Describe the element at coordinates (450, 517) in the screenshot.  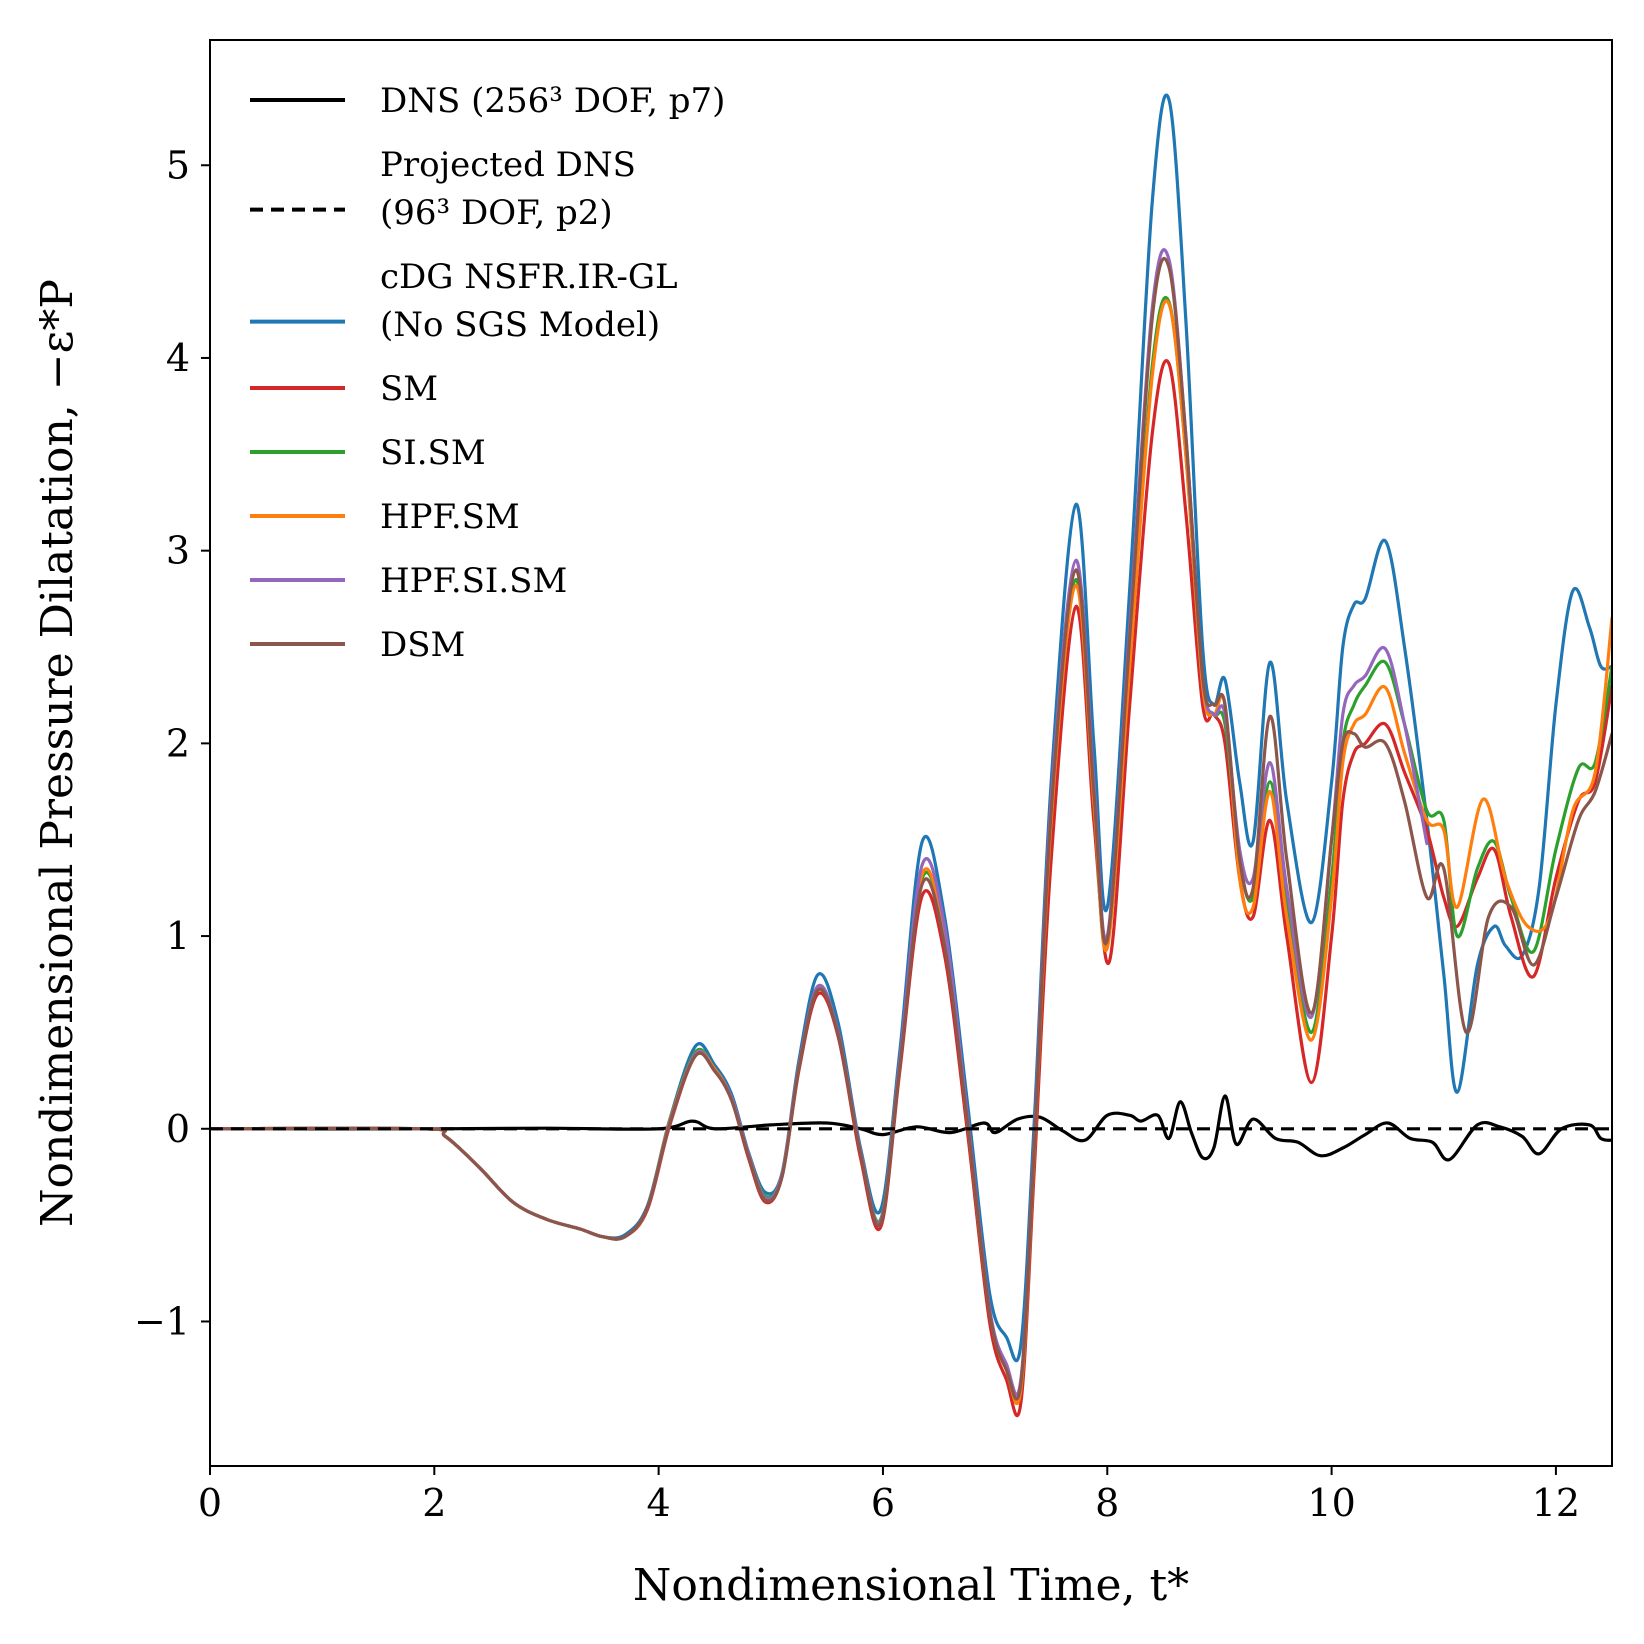
I see `legend-label-hpf-sm: HPF.SM` at that location.